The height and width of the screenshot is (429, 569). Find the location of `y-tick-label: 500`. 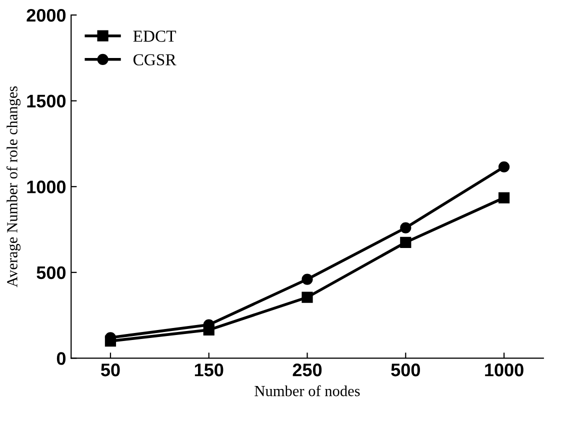

y-tick-label: 500 is located at coordinates (51, 273).